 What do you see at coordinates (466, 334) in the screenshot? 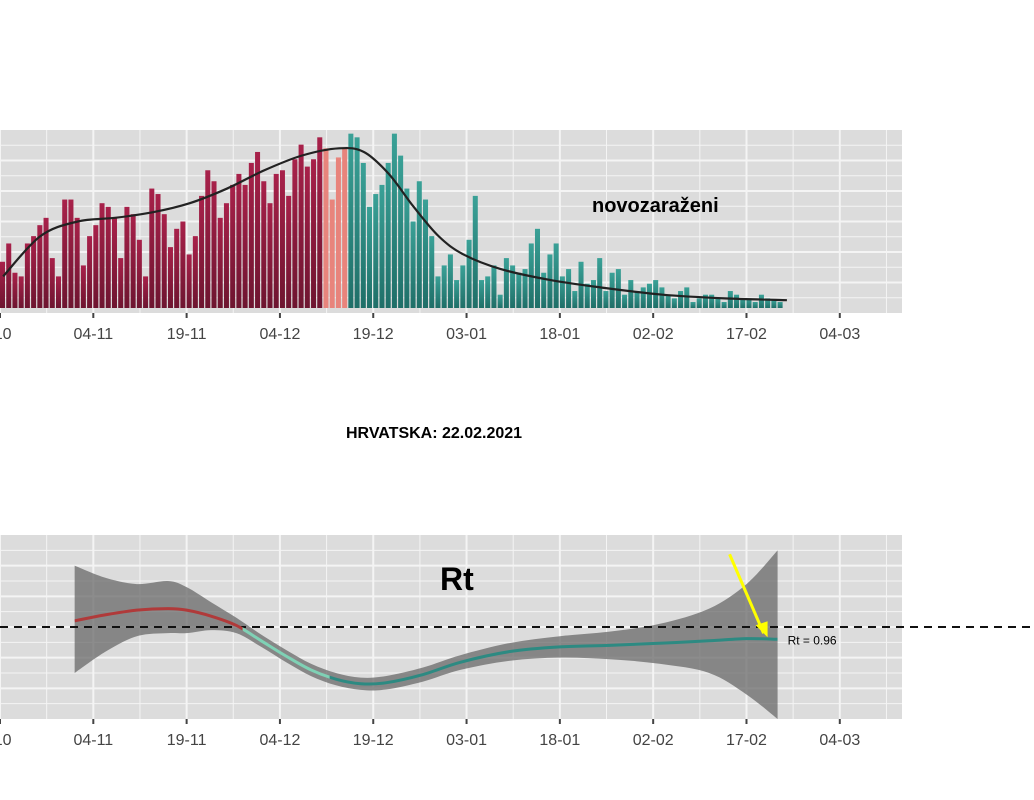
I see `x-tick-label: 03-01` at bounding box center [466, 334].